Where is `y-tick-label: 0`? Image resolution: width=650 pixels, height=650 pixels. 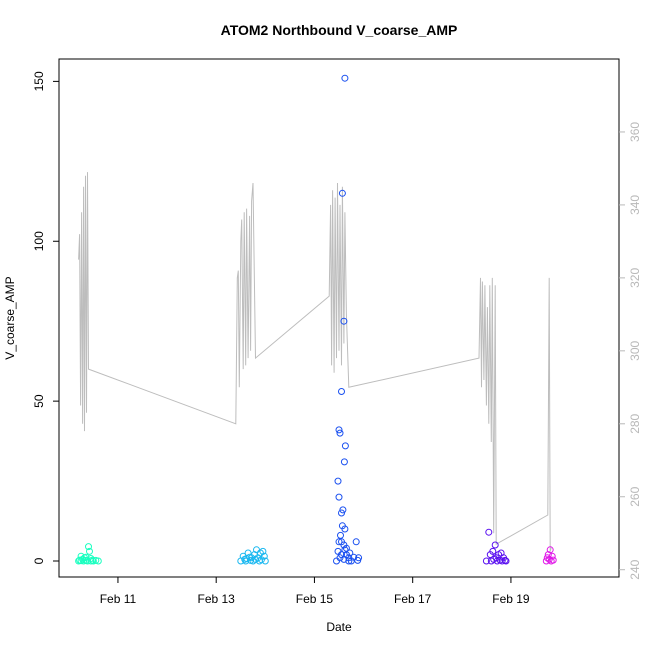
y-tick-label: 0 is located at coordinates (39, 560).